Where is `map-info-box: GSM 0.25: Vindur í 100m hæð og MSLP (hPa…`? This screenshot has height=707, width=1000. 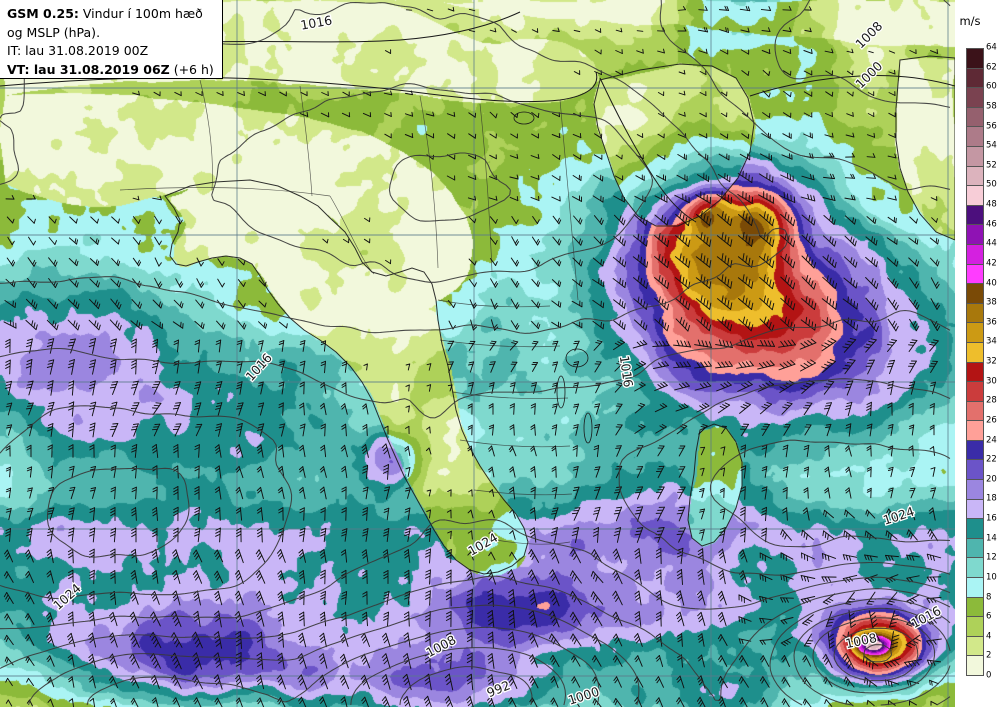 map-info-box: GSM 0.25: Vindur í 100m hæð og MSLP (hPa… is located at coordinates (111, 39).